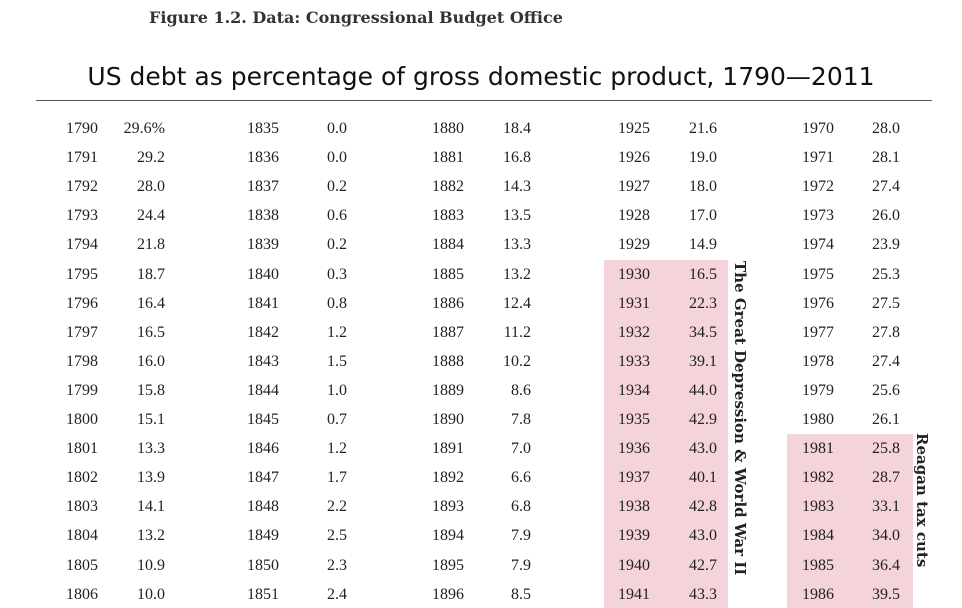 This screenshot has width=962, height=608. What do you see at coordinates (818, 274) in the screenshot?
I see `year-cell: 1975` at bounding box center [818, 274].